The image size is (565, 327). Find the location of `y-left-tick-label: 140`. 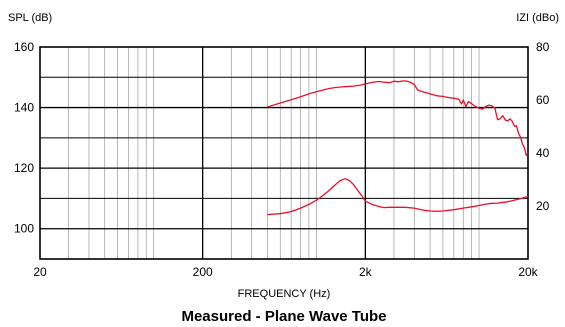

y-left-tick-label: 140 is located at coordinates (24, 108).